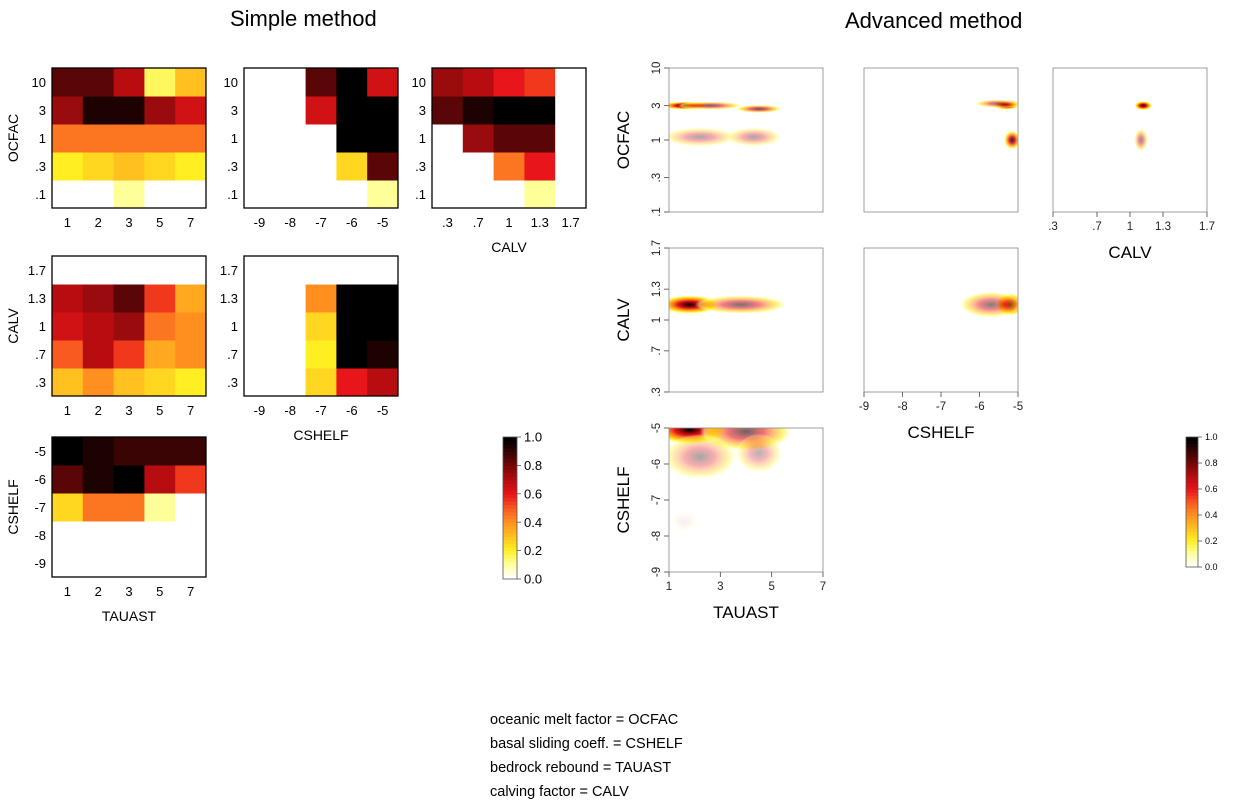 The image size is (1233, 804). What do you see at coordinates (509, 247) in the screenshot?
I see `x-axis-label: CALV` at bounding box center [509, 247].